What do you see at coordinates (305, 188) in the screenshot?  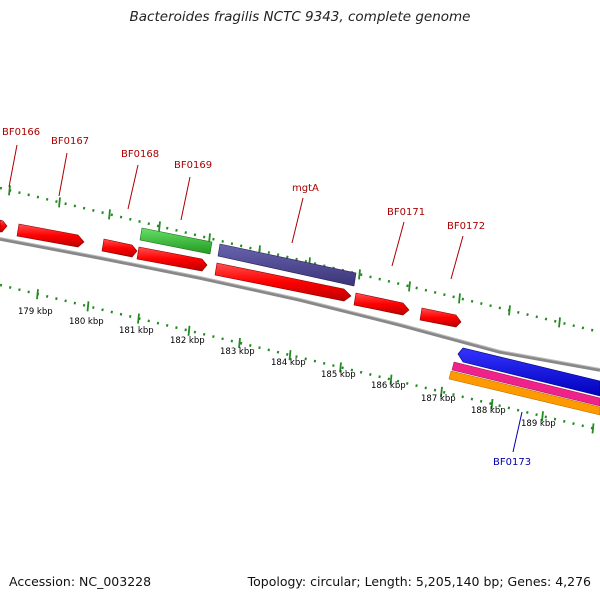 I see `label-mgta: mgtA` at bounding box center [305, 188].